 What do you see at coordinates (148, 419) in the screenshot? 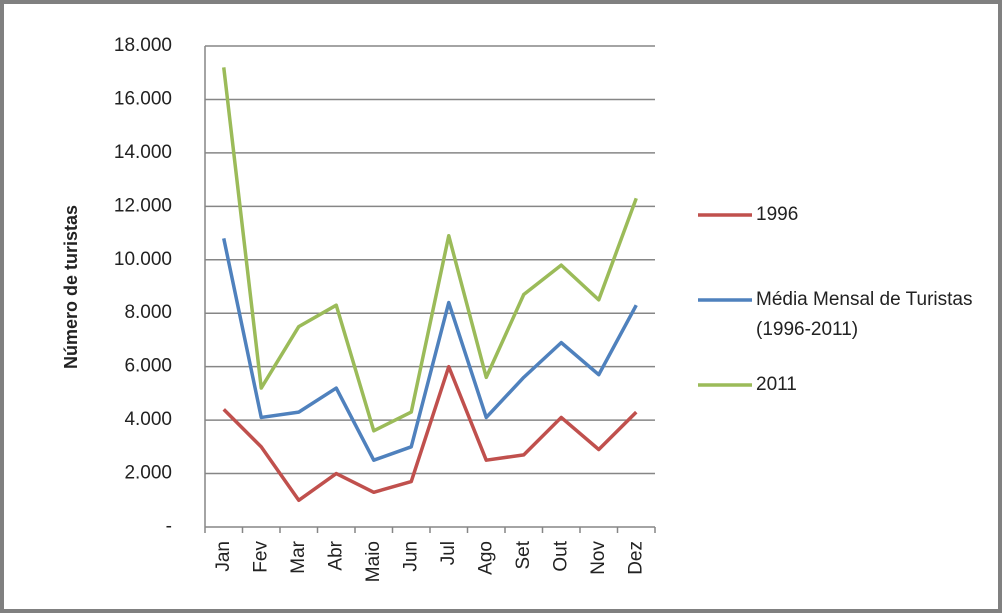
I see `y-tick-label: 4.000` at bounding box center [148, 419].